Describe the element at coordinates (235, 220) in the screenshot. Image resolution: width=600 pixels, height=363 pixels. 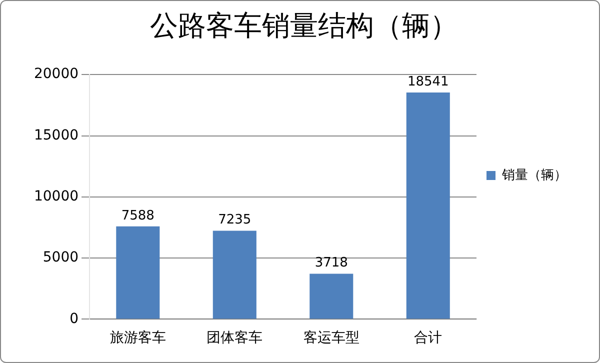
I see `data-label: 7235` at that location.